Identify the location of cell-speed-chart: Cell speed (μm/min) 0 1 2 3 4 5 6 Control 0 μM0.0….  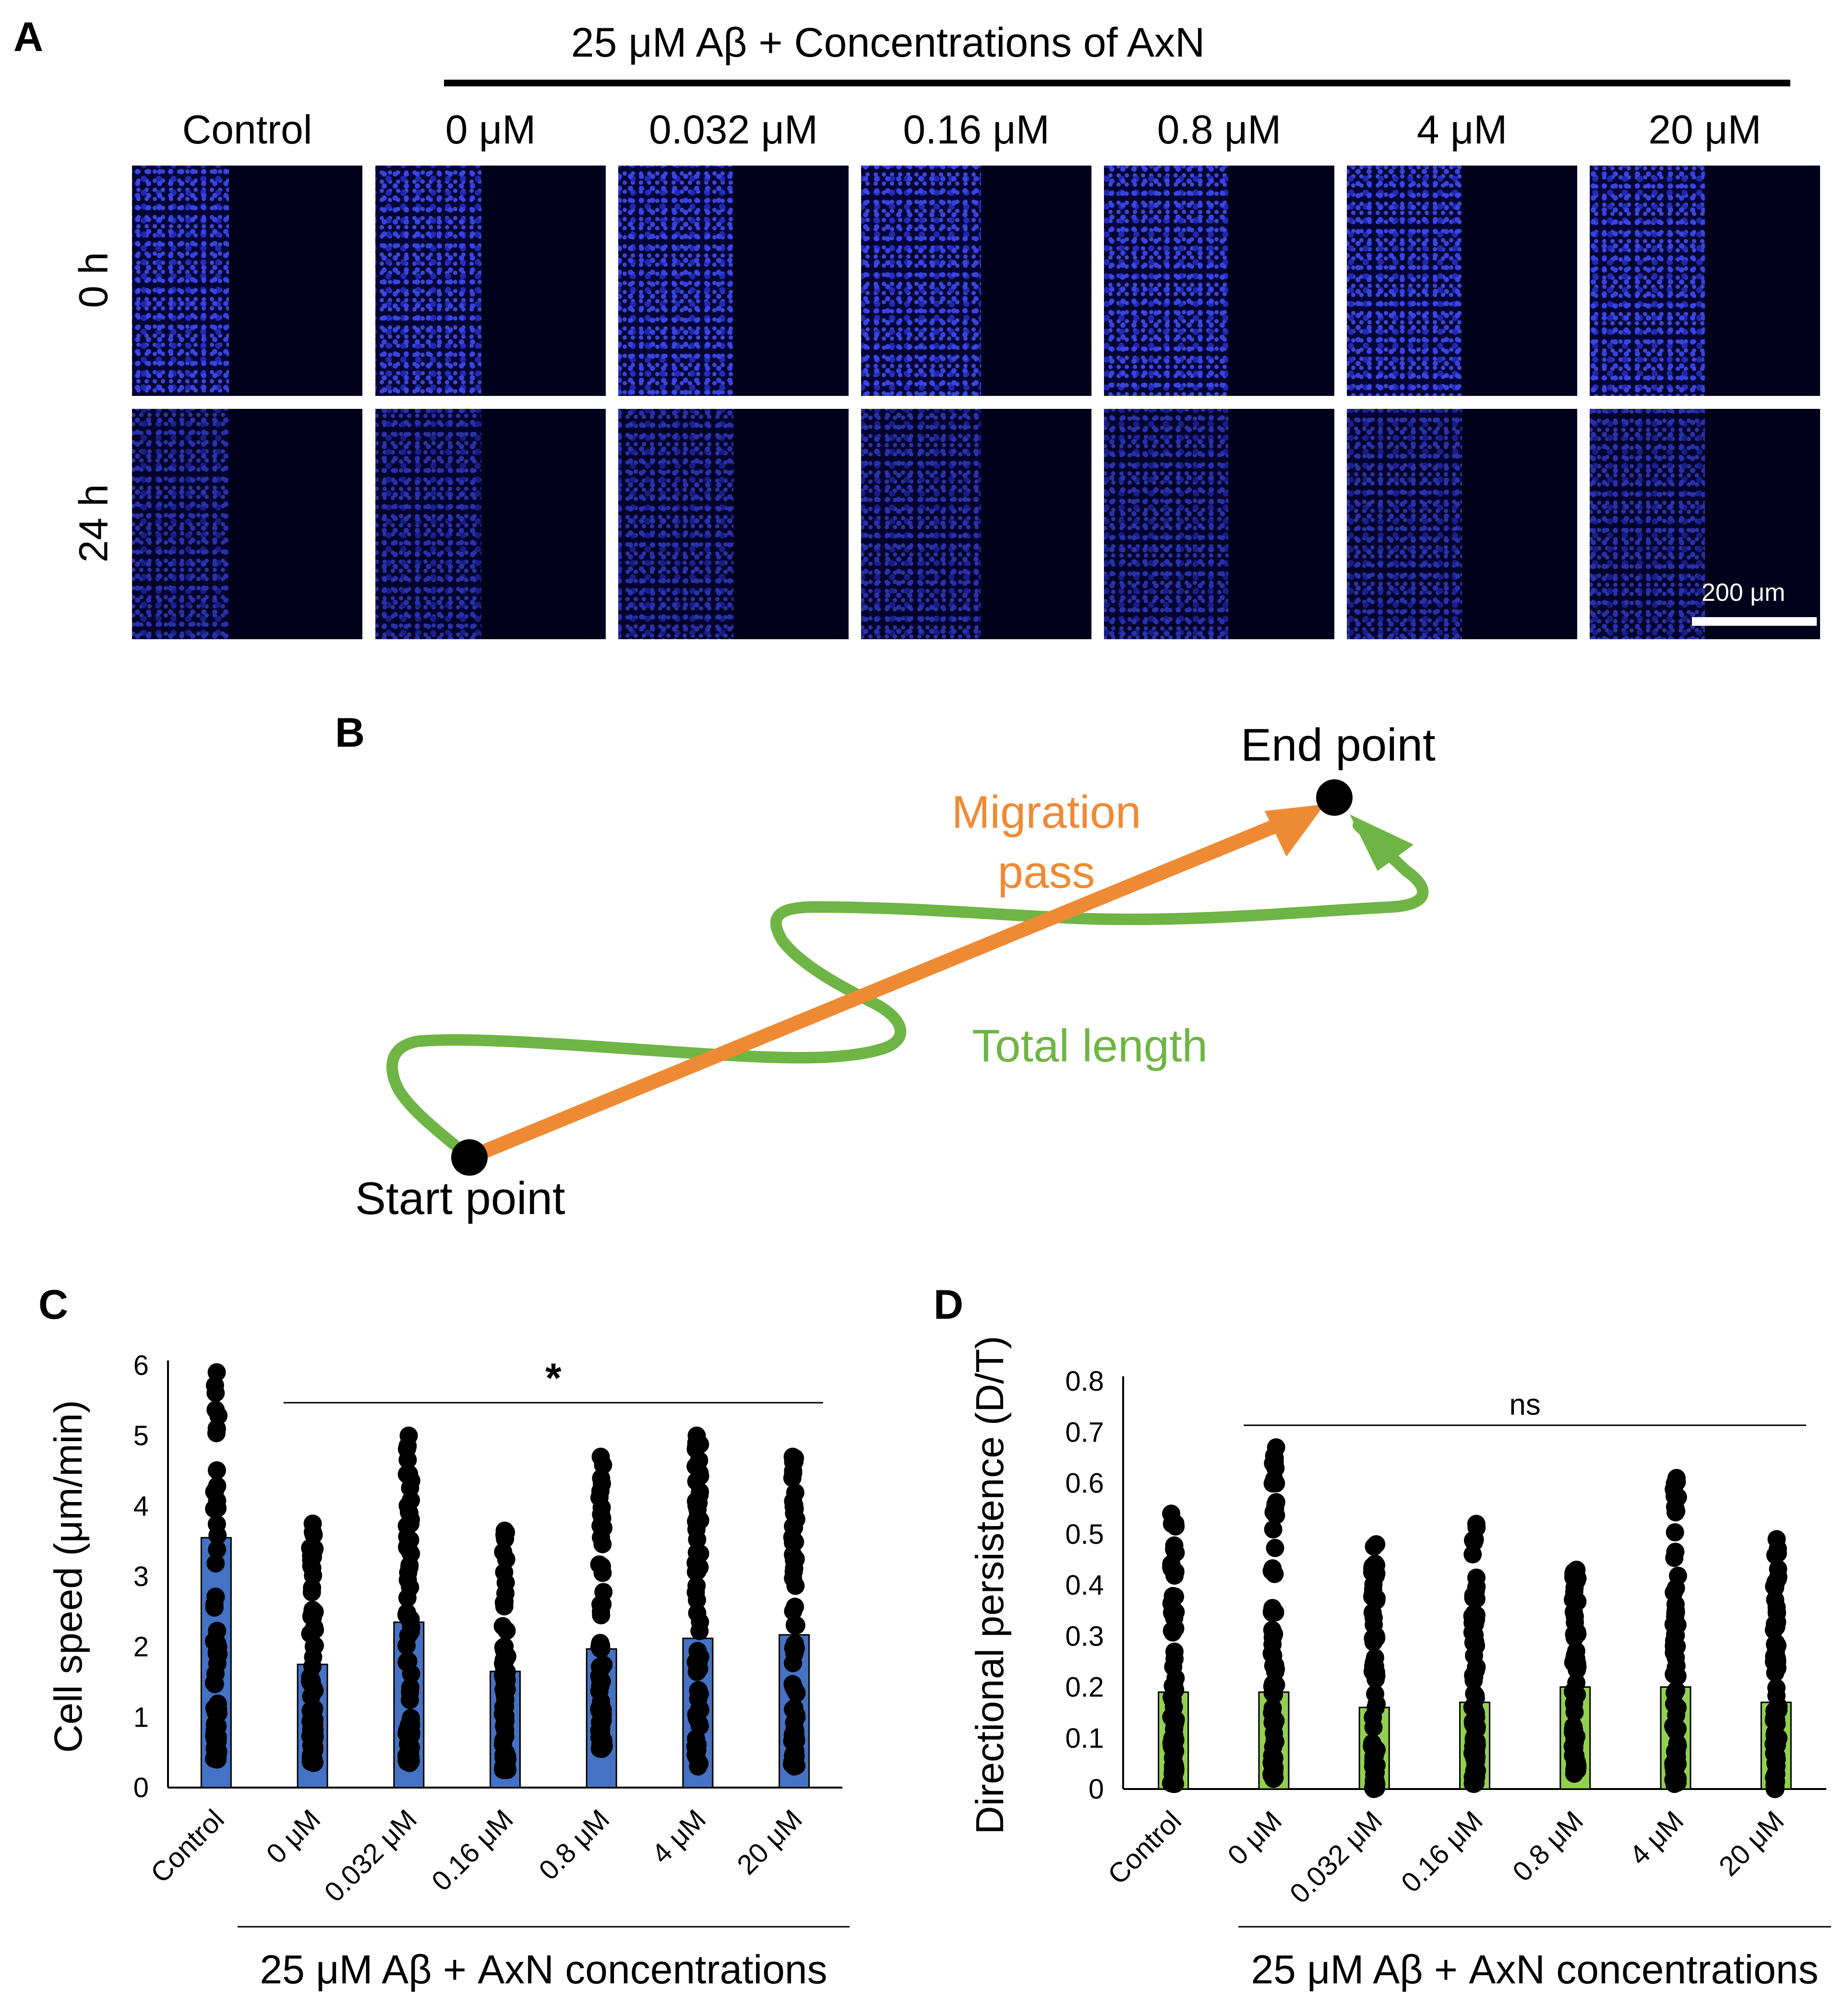
(448, 1671).